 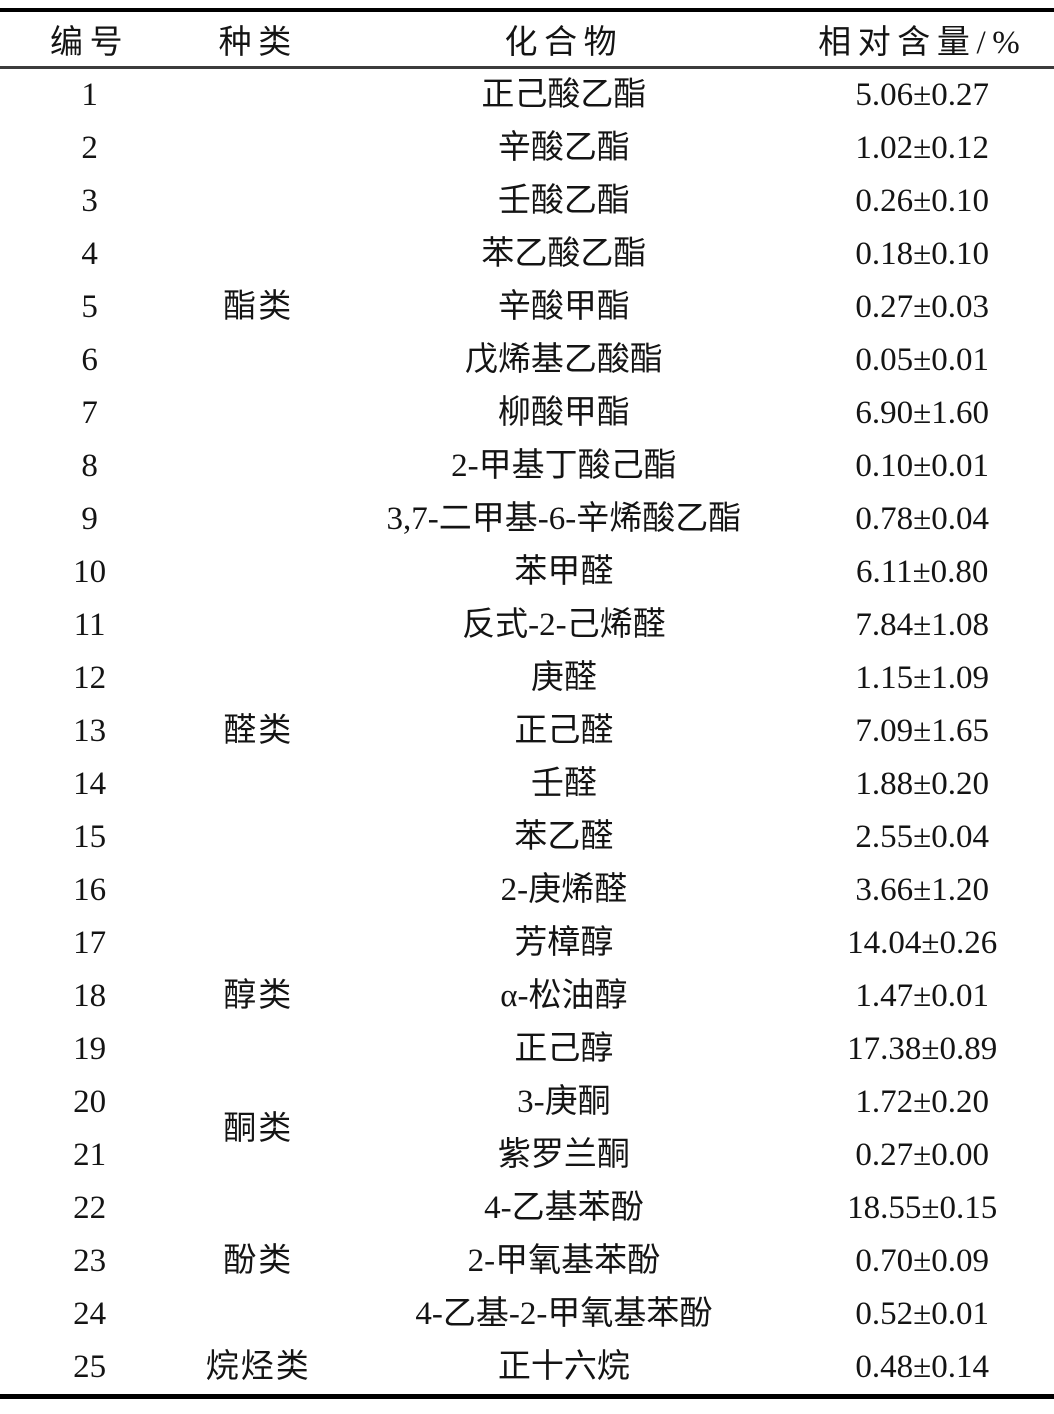 I want to click on row-number-cell: 23, so click(x=90, y=1261).